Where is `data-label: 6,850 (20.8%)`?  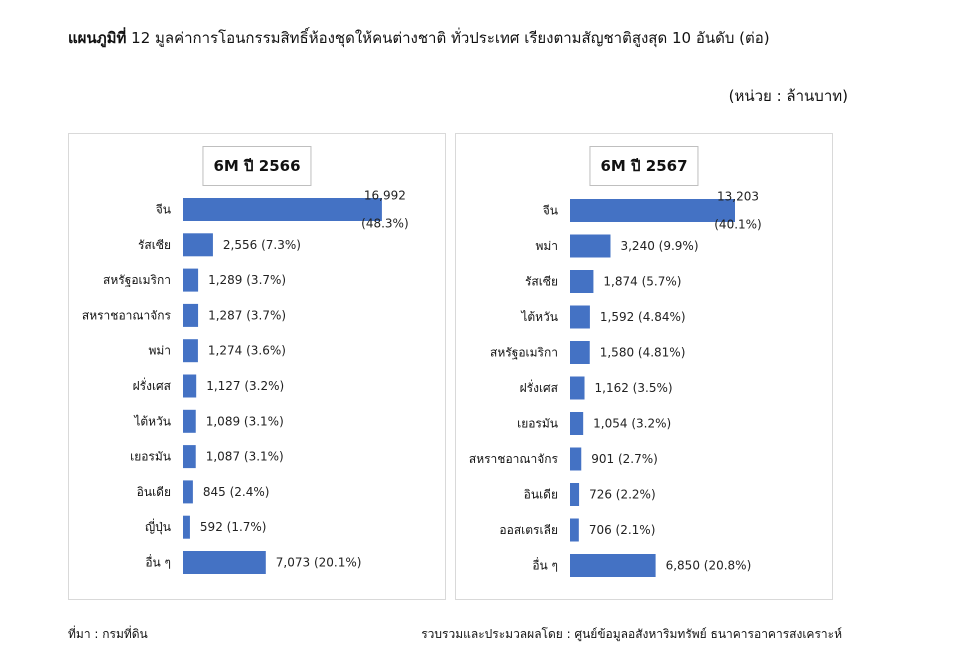
data-label: 6,850 (20.8%) is located at coordinates (709, 566).